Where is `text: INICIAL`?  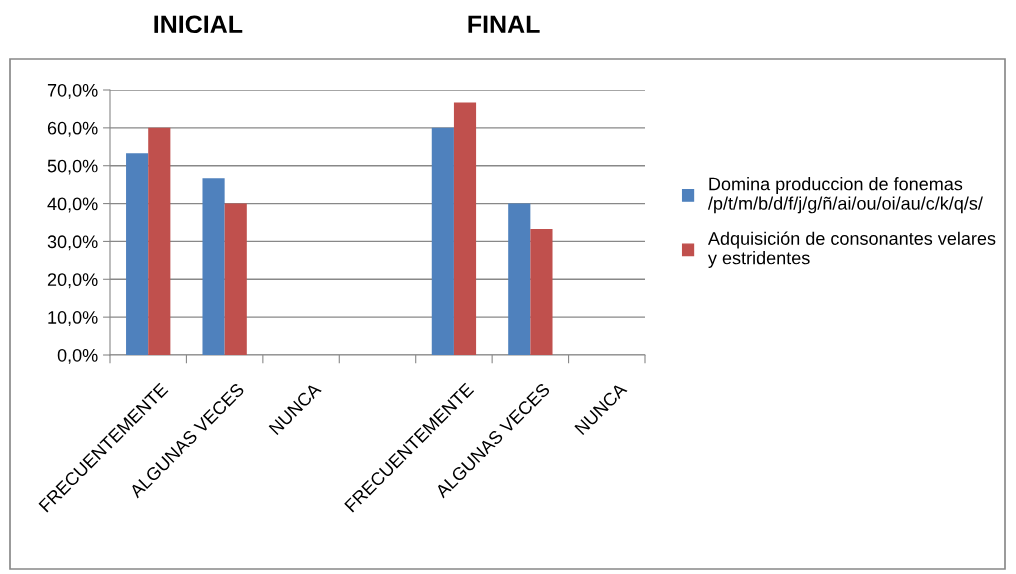
text: INICIAL is located at coordinates (198, 24).